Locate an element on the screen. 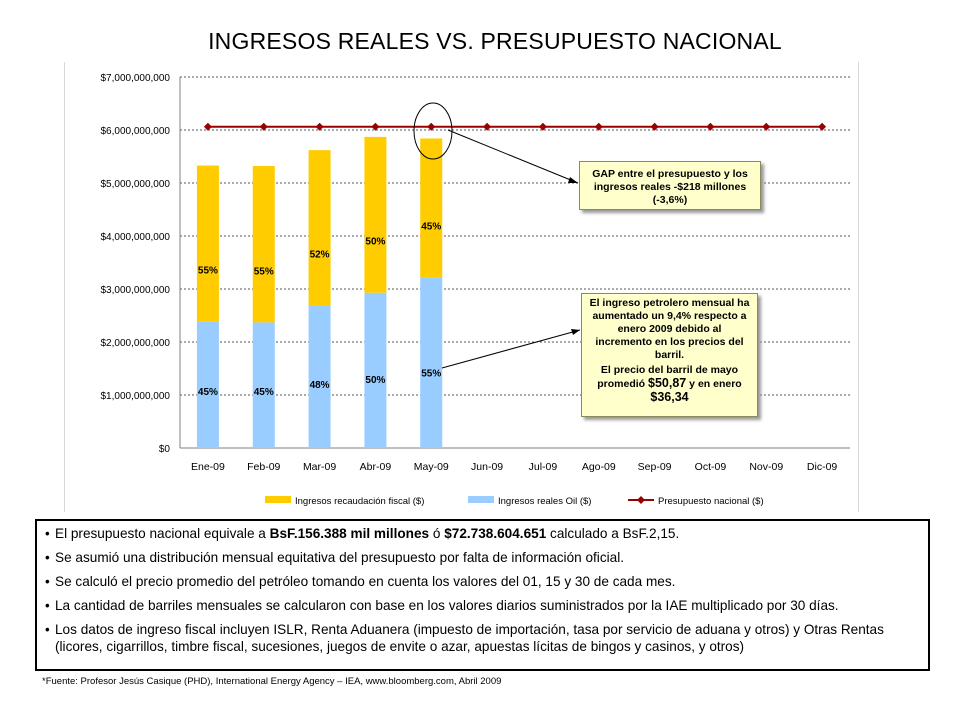  bar-series is located at coordinates (319, 292).